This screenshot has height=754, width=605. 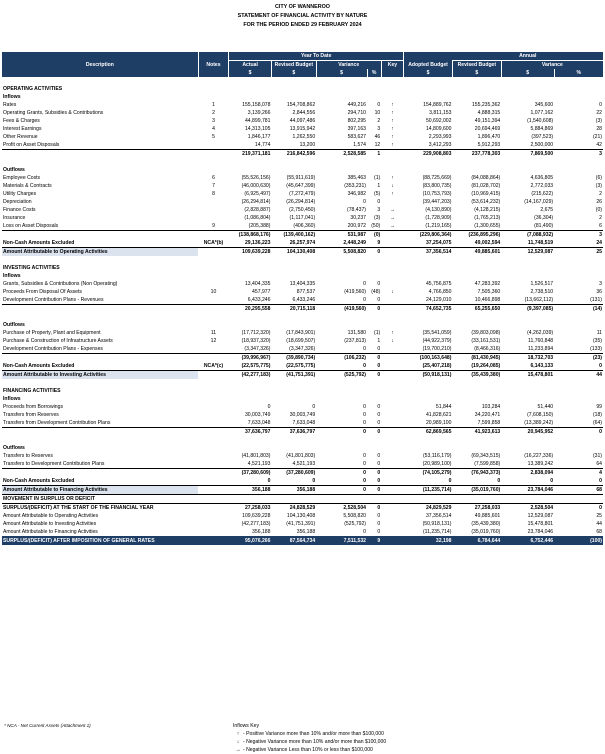 What do you see at coordinates (342, 472) in the screenshot?
I see `row-variance: 0` at bounding box center [342, 472].